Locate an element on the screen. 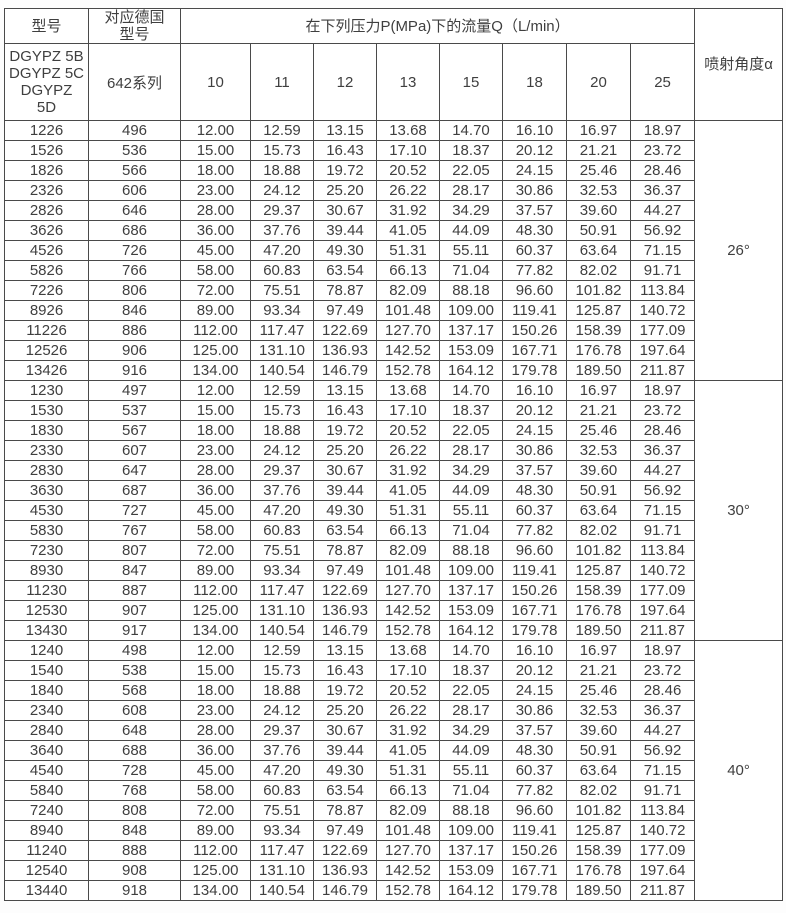 The image size is (786, 913). flow-cell-p25: 56.92 is located at coordinates (662, 490).